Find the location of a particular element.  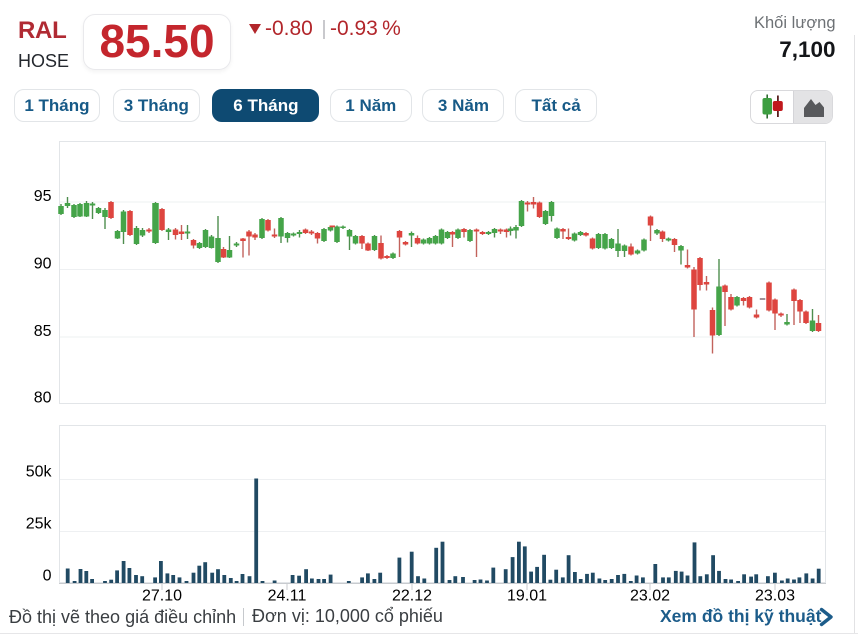

svg-text: 80 is located at coordinates (43, 398).